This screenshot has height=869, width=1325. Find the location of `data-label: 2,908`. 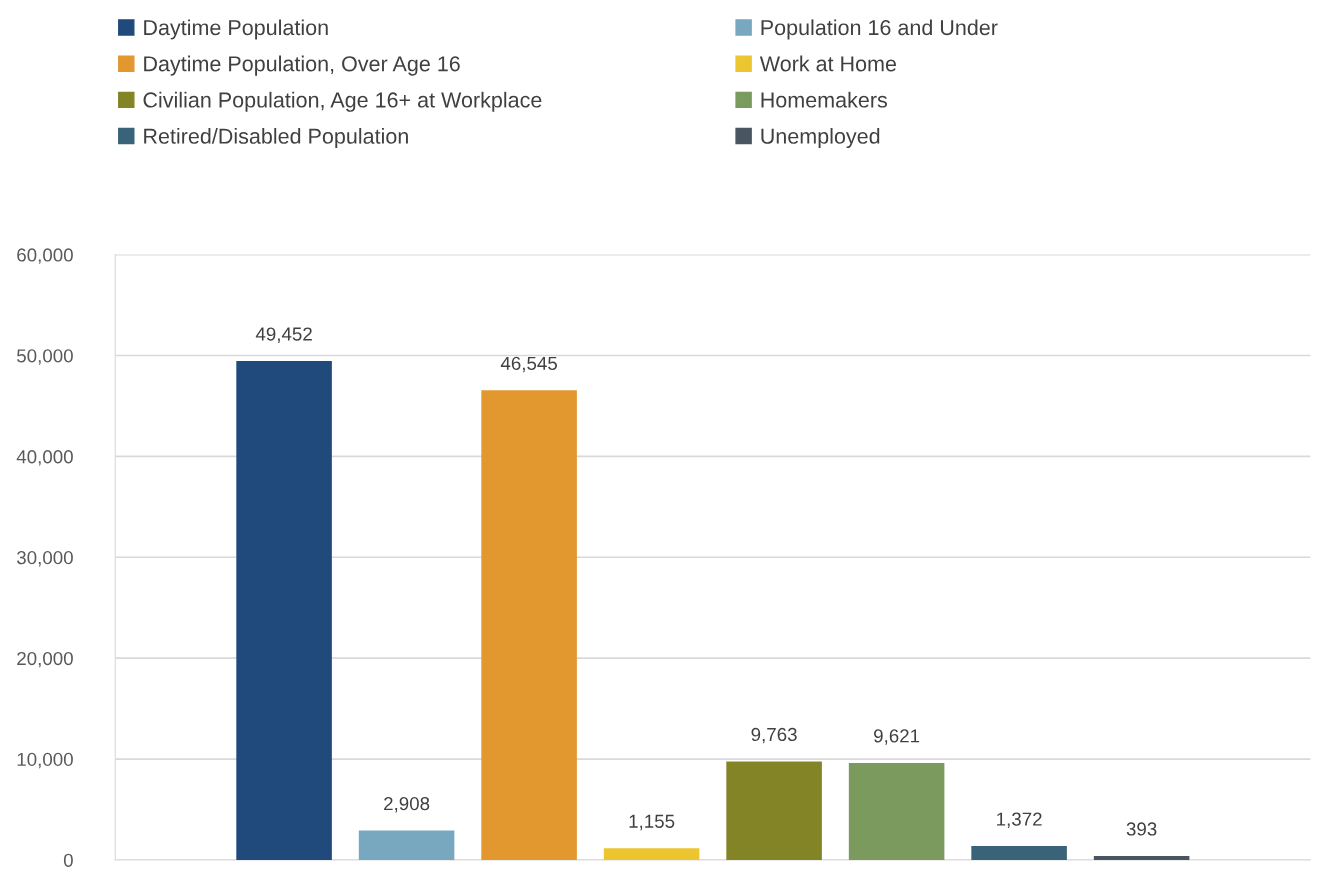

data-label: 2,908 is located at coordinates (407, 804).